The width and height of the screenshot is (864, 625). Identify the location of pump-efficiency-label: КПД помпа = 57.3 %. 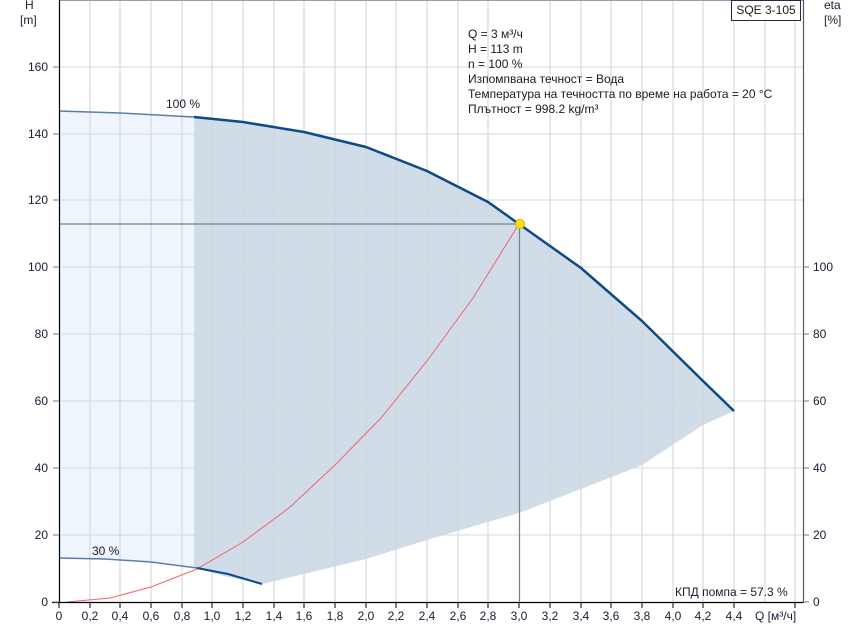
(731, 592).